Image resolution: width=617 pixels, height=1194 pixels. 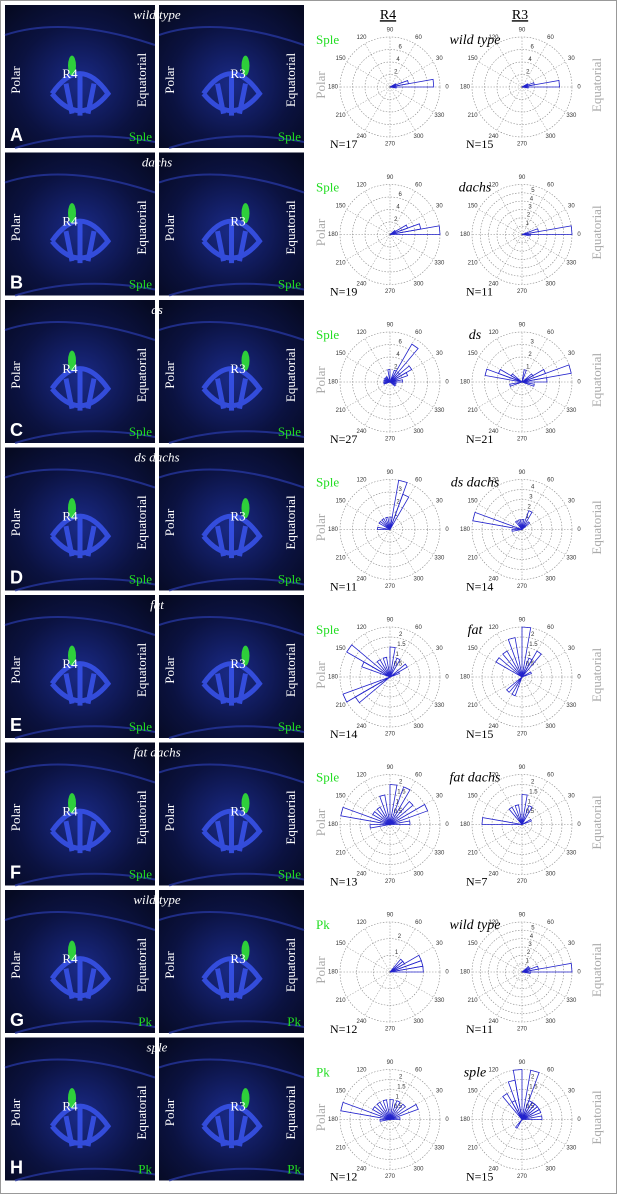 What do you see at coordinates (522, 882) in the screenshot?
I see `angle-tick-label: 270` at bounding box center [522, 882].